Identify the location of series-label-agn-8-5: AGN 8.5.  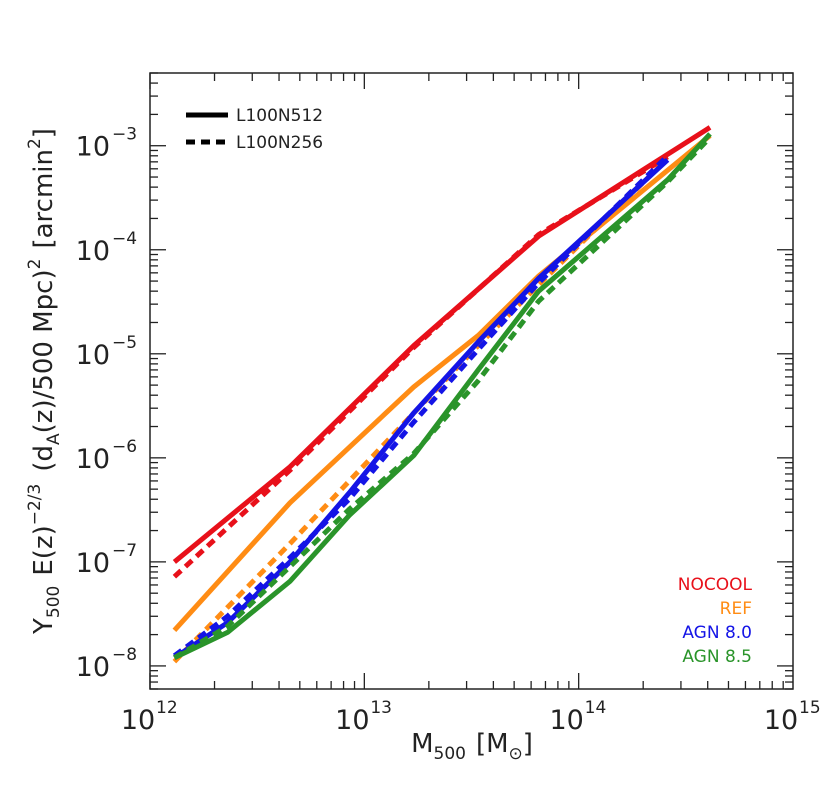
(717, 657).